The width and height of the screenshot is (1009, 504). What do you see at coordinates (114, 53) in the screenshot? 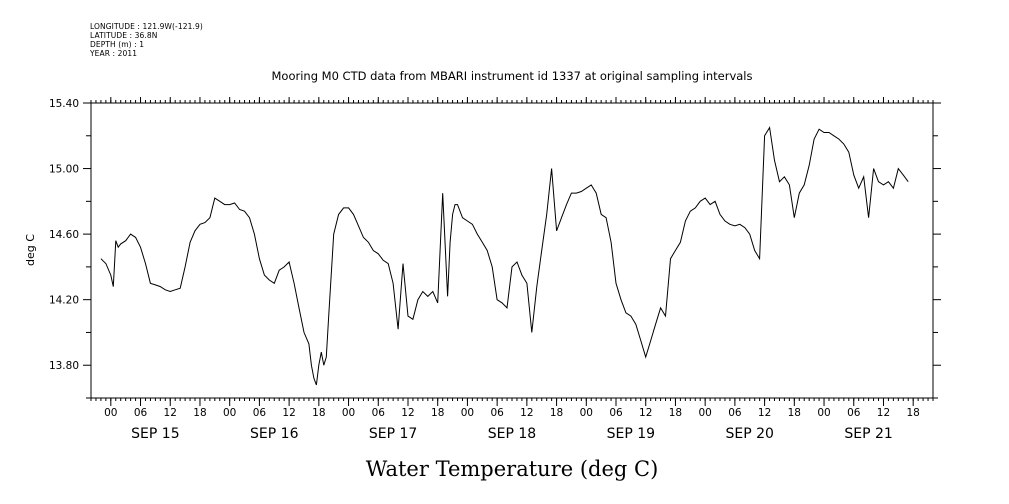
I see `year-text: YEAR : 2011` at bounding box center [114, 53].